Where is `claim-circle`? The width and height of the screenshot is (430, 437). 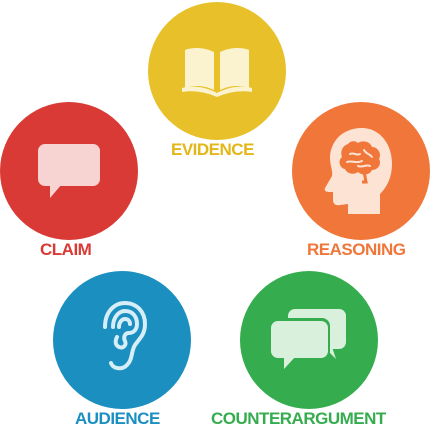
claim-circle is located at coordinates (69, 171).